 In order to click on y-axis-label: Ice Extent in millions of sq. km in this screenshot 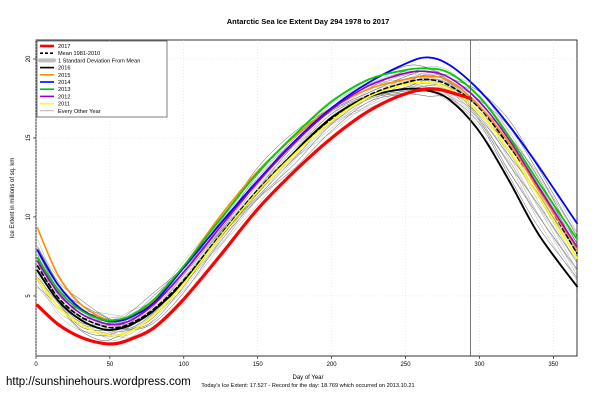, I will do `click(13, 198)`.